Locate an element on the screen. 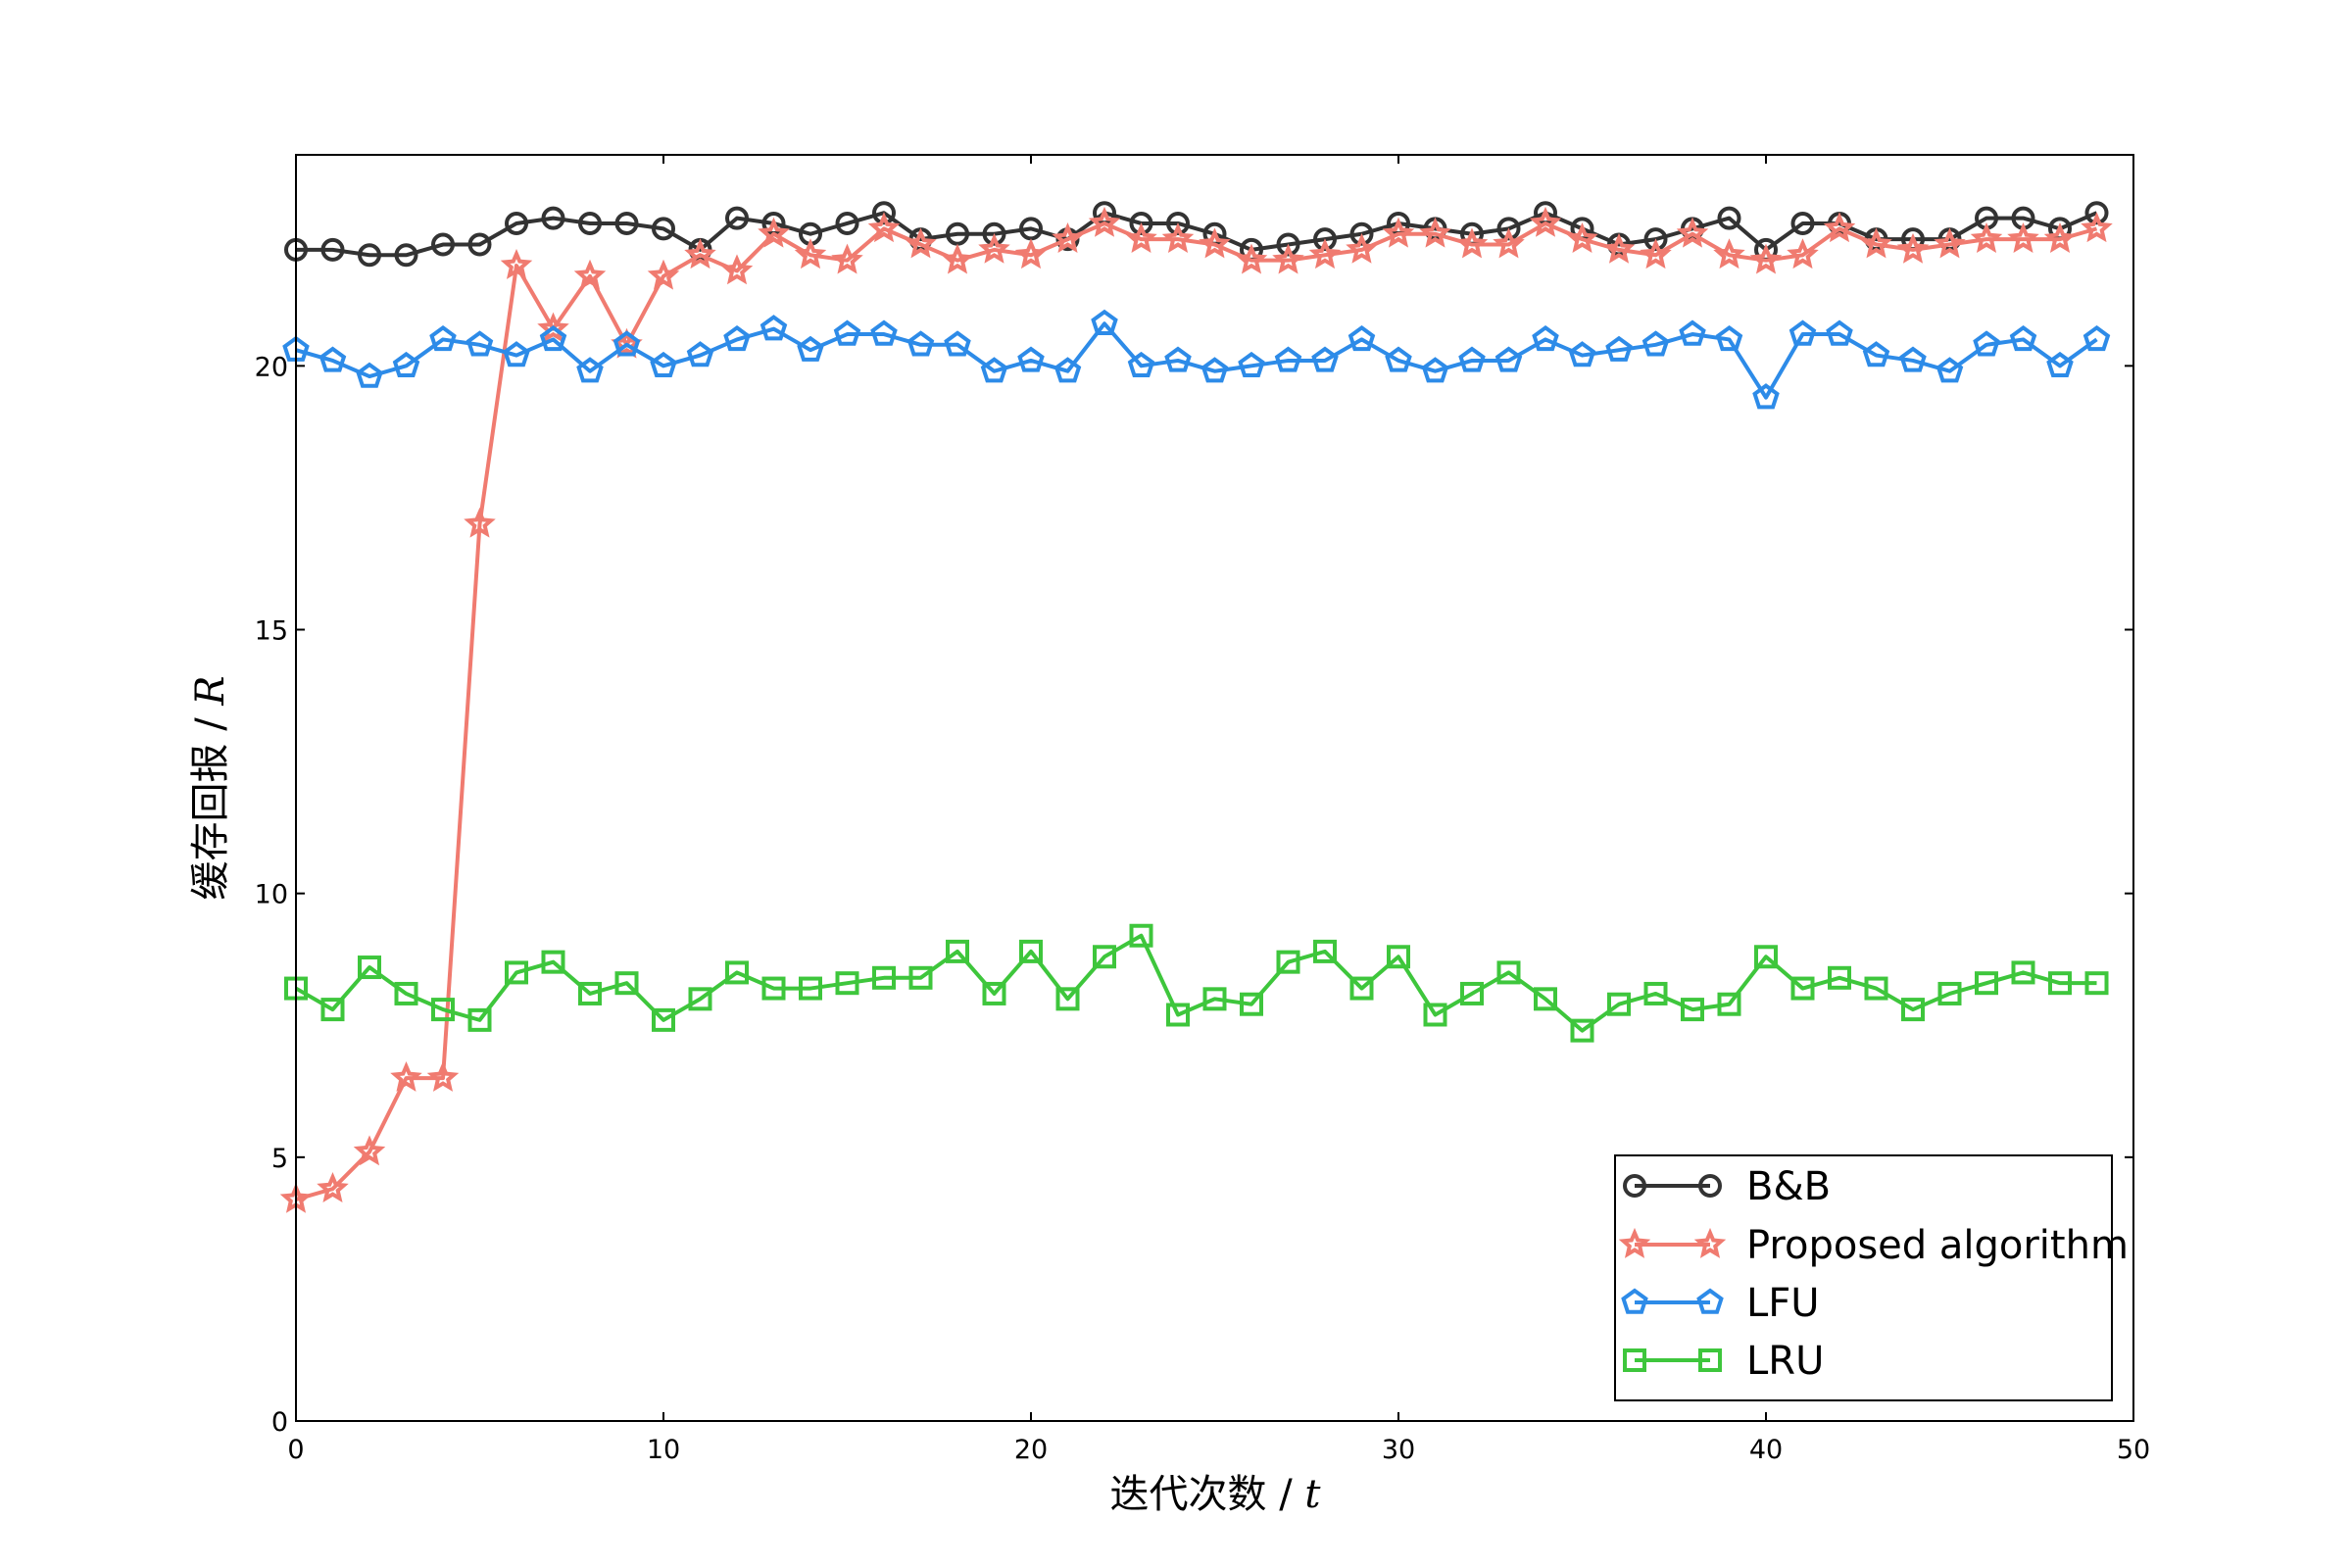 The width and height of the screenshot is (2352, 1568). x-tick-label: 30 is located at coordinates (1398, 1450).